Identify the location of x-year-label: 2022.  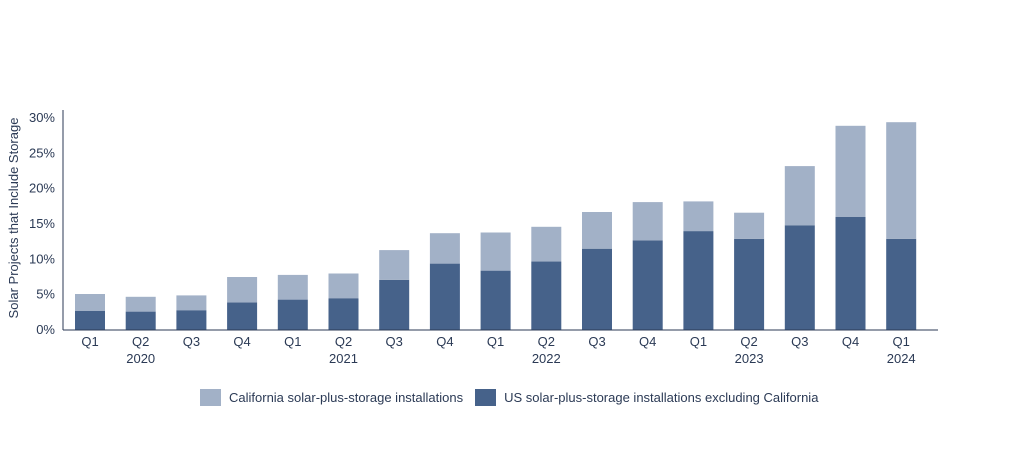
(546, 358).